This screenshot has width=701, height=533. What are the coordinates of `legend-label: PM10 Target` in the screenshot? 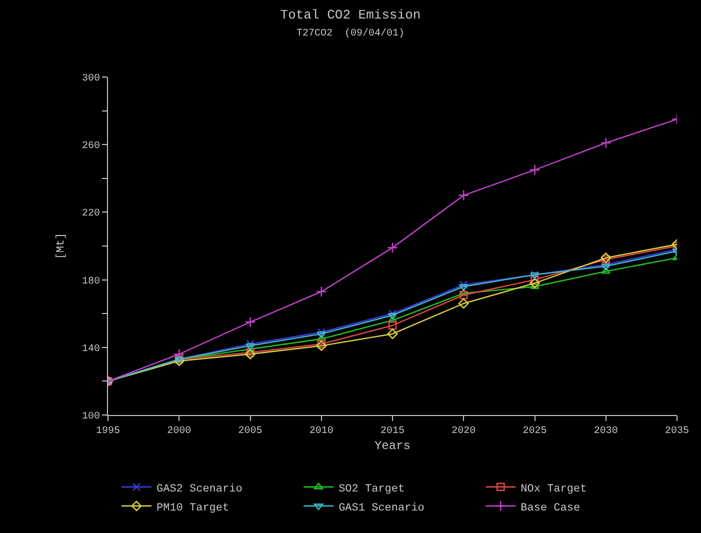 It's located at (193, 508).